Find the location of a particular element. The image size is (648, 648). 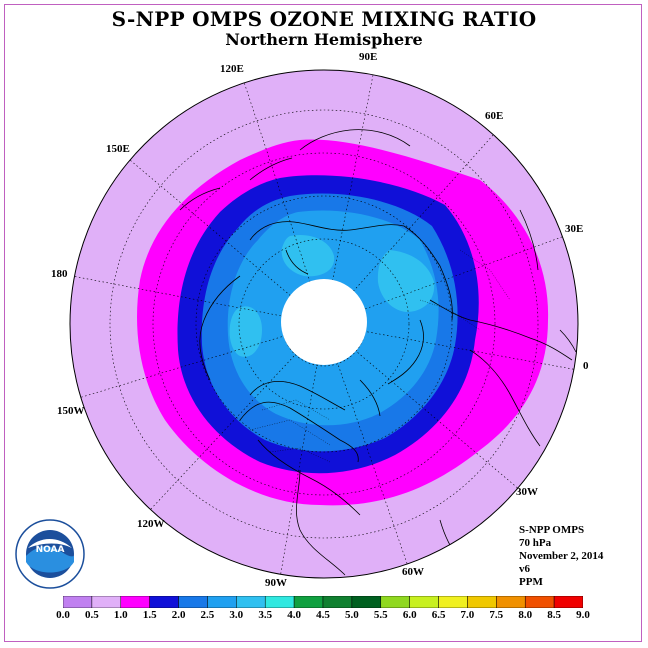

instrument-label: S-NPP OMPS is located at coordinates (552, 530).